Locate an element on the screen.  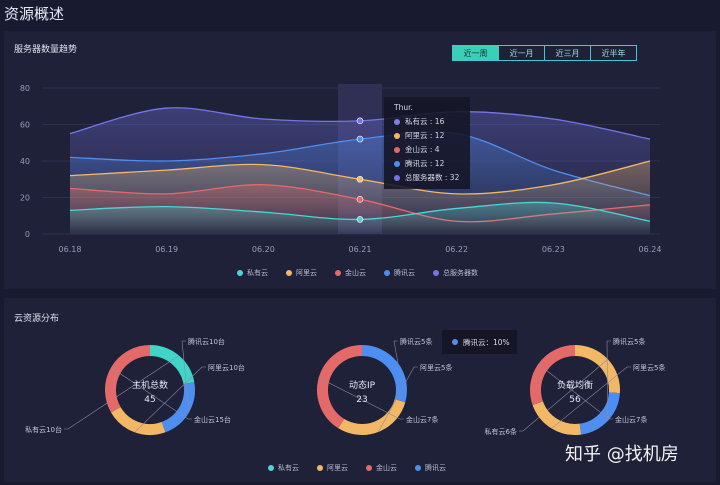
x-tick-label: 06.20 is located at coordinates (263, 249).